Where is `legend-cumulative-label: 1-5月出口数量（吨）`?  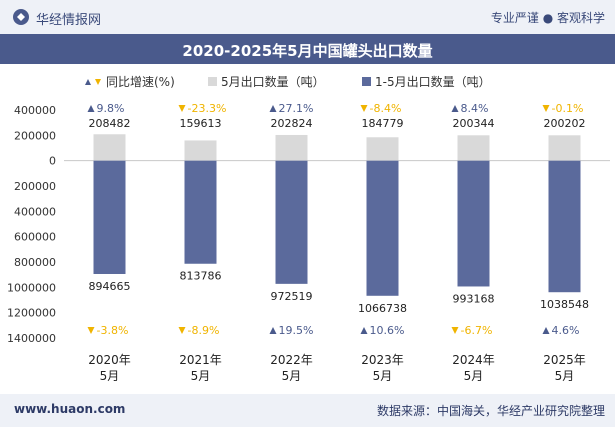
legend-cumulative-label: 1-5月出口数量（吨） is located at coordinates (433, 81).